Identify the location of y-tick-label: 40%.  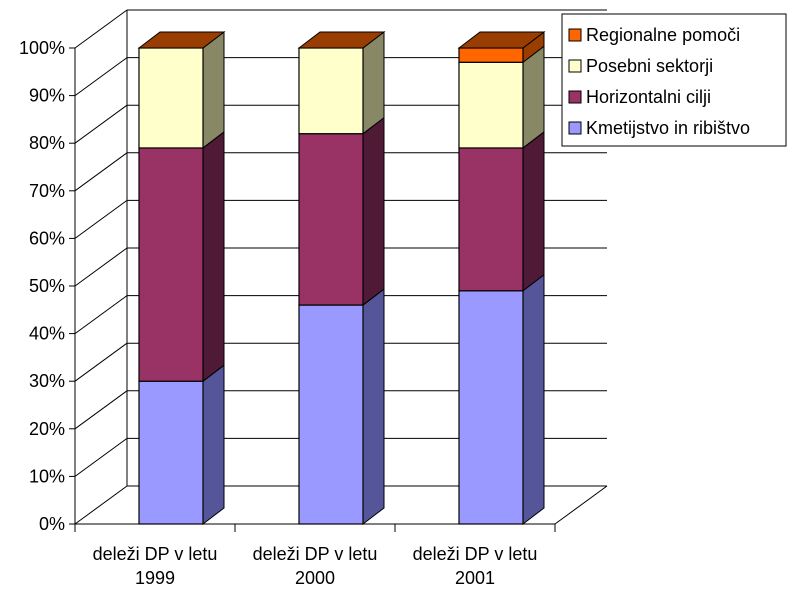
(47, 334).